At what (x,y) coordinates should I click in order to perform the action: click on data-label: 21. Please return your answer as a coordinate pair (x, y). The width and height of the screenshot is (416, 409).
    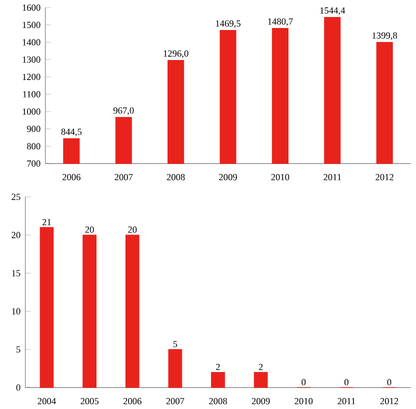
    Looking at the image, I should click on (46, 222).